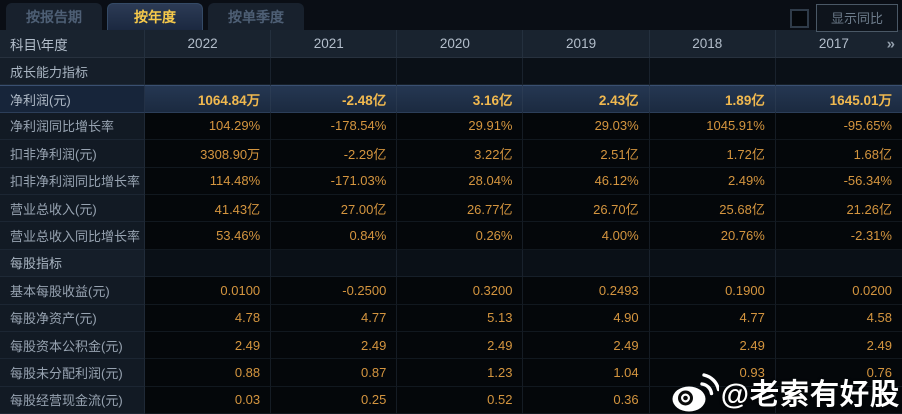 This screenshot has width=902, height=414. Describe the element at coordinates (451, 16) in the screenshot. I see `tab-bar: 按报告期 按年度 按单季度 显示同比` at that location.